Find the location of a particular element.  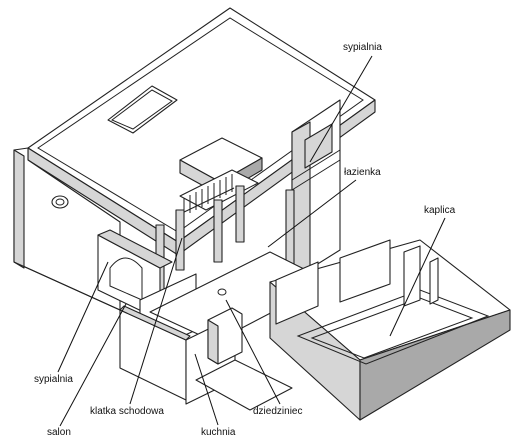

wall-emblem-icon is located at coordinates (60, 202).